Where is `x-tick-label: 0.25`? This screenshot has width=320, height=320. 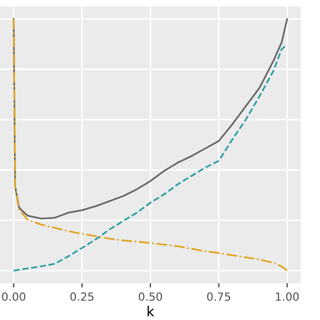
x-tick-label: 0.25 is located at coordinates (82, 296).